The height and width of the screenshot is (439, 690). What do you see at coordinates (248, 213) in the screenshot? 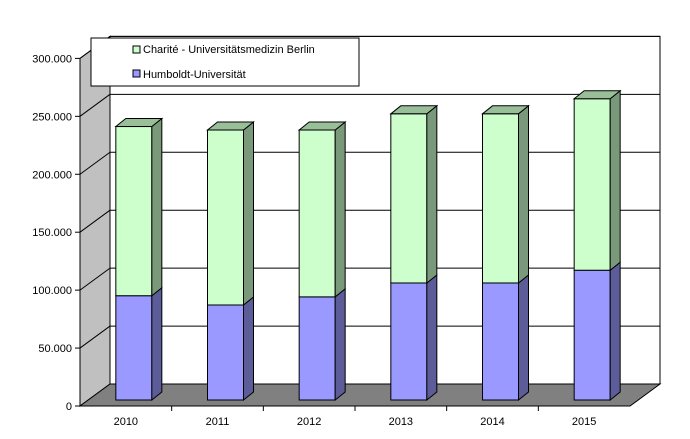
I see `bar-charite-2011-side` at bounding box center [248, 213].